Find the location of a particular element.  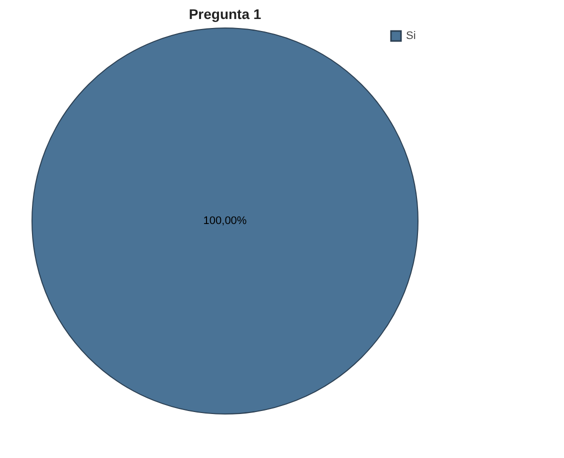

data-label: 100,00% is located at coordinates (225, 221).